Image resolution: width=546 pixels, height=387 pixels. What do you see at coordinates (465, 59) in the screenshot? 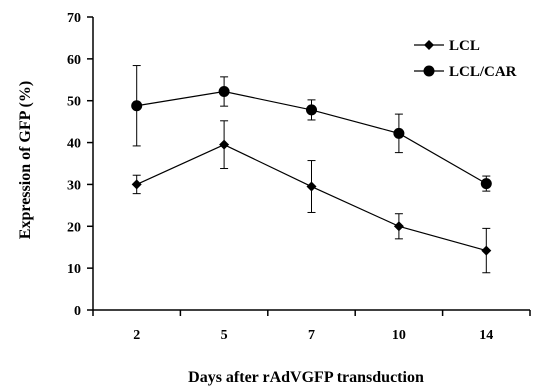
I see `legend: LCL LCL/CAR` at bounding box center [465, 59].